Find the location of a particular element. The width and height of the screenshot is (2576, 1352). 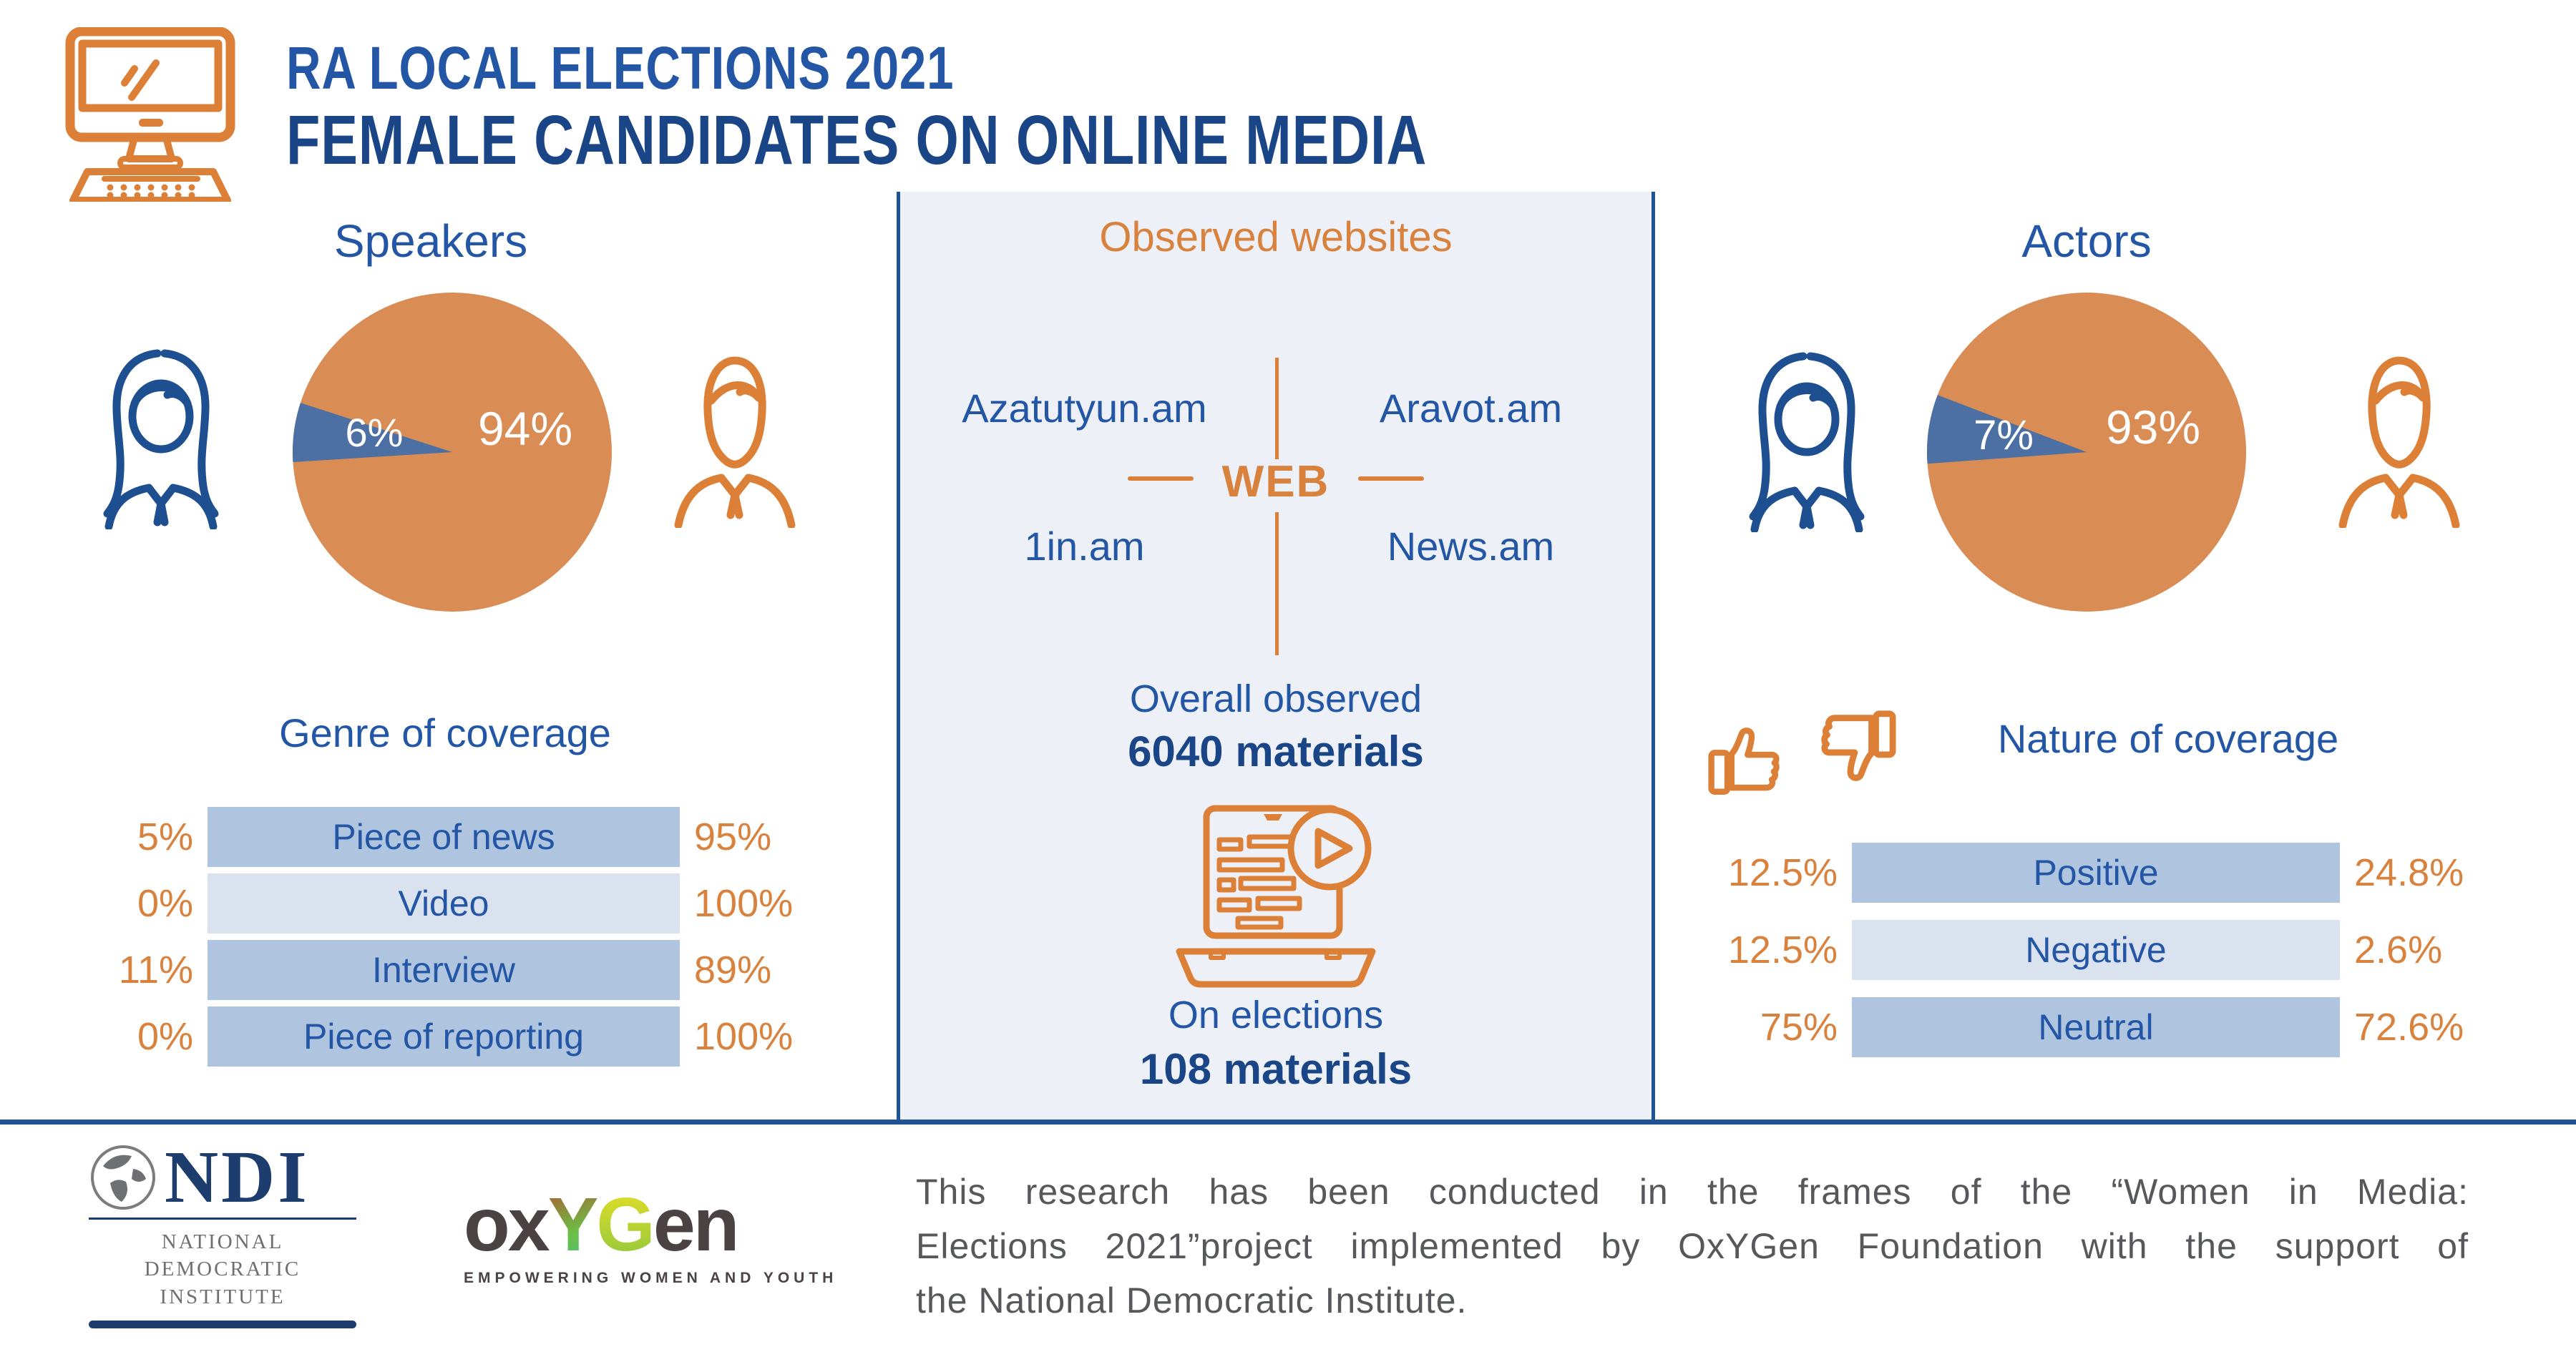

nature-bar-label: Positive is located at coordinates (2096, 873).